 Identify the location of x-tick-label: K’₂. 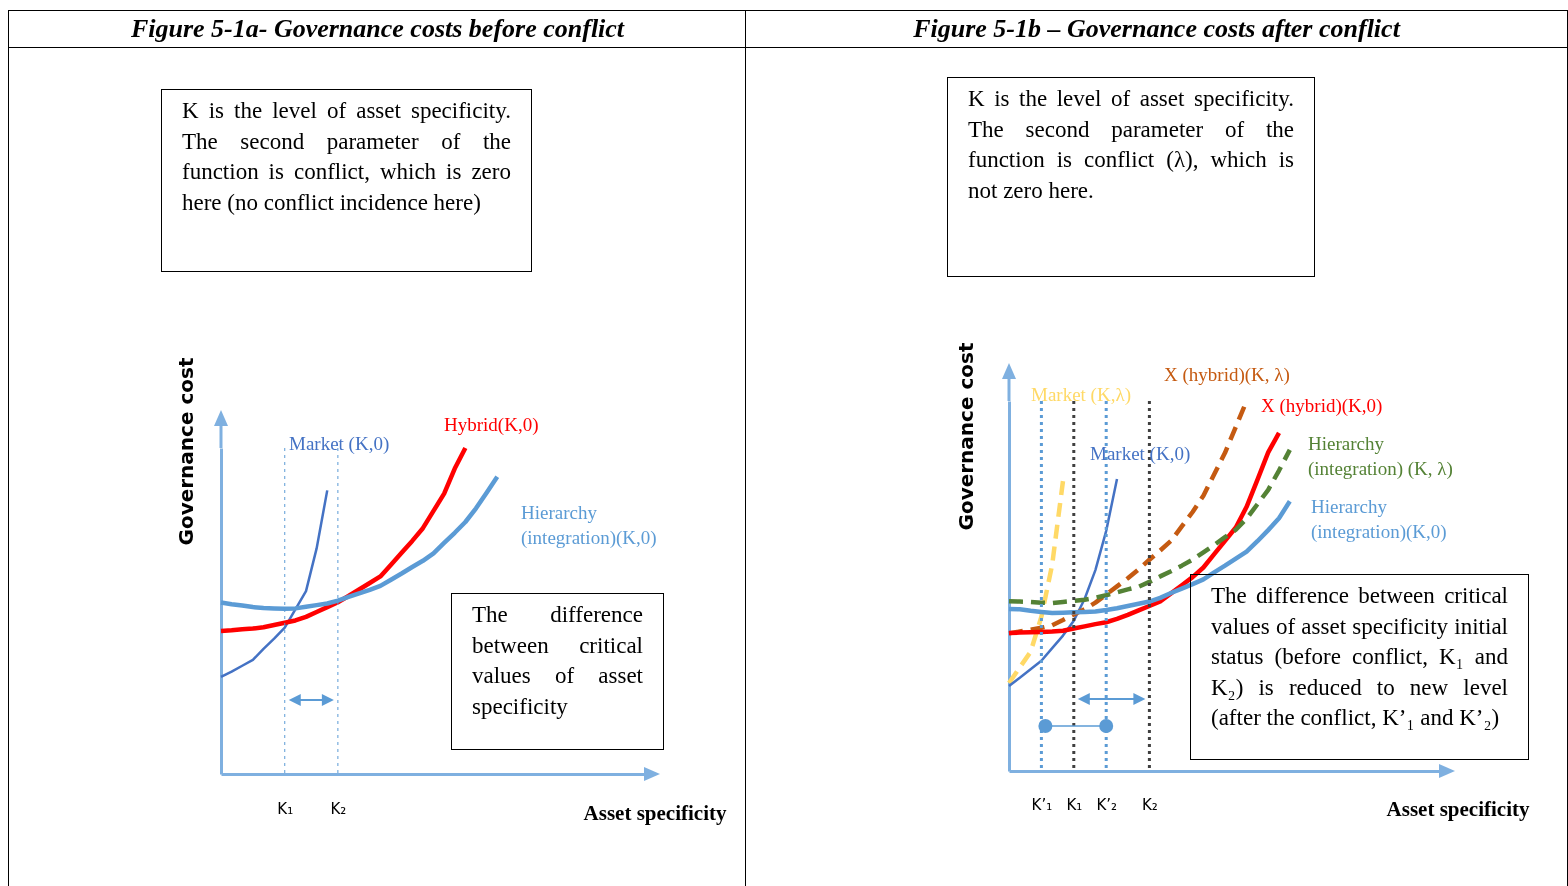
(1107, 804).